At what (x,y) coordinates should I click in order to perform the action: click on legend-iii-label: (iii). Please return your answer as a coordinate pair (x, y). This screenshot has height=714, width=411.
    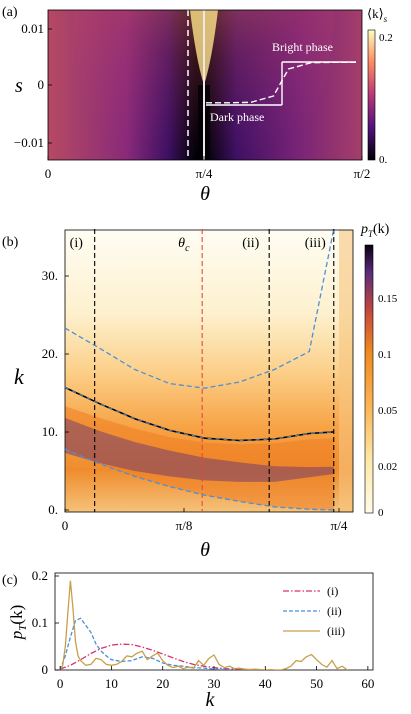
    Looking at the image, I should click on (336, 631).